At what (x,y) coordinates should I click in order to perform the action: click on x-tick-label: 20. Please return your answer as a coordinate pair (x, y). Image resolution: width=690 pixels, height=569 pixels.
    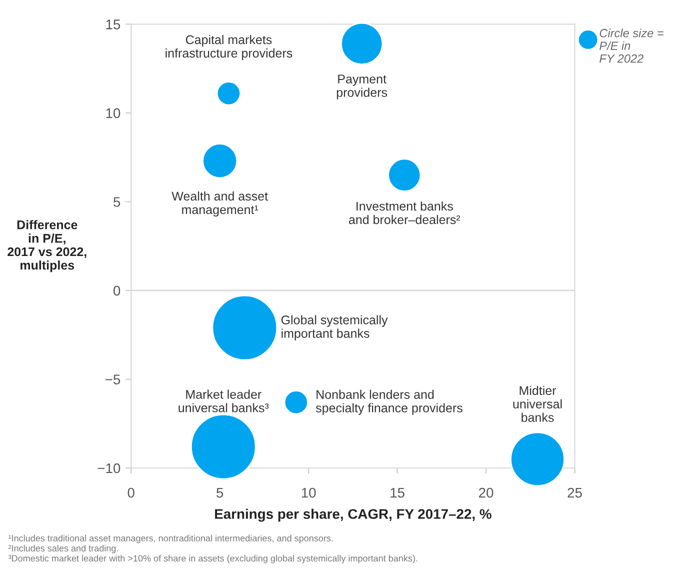
    Looking at the image, I should click on (486, 493).